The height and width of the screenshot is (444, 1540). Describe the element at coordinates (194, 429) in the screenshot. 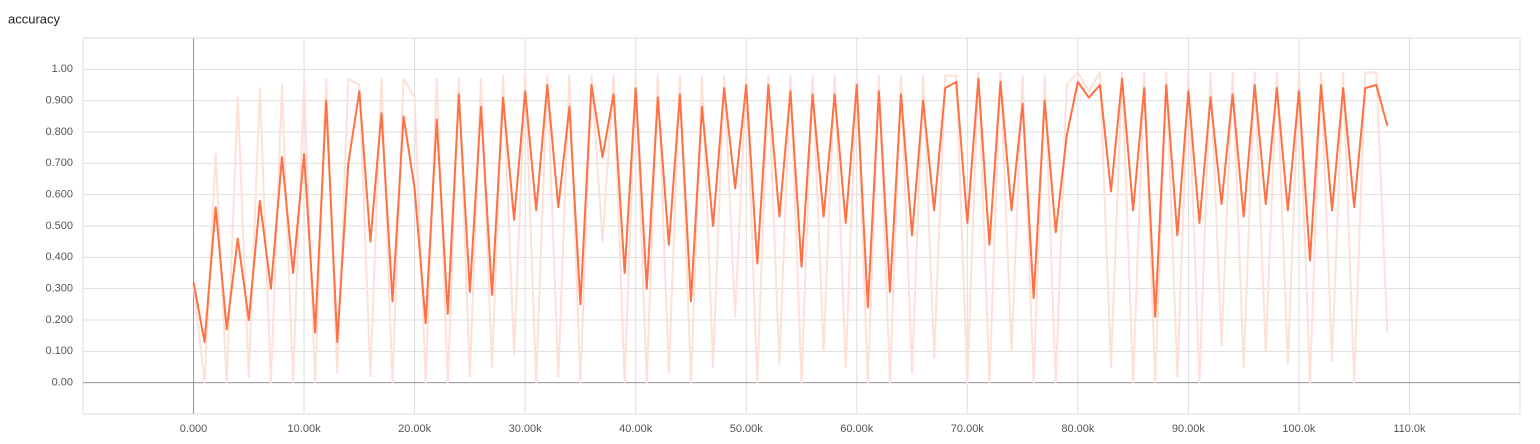

I see `x-tick-label: 0.000` at that location.